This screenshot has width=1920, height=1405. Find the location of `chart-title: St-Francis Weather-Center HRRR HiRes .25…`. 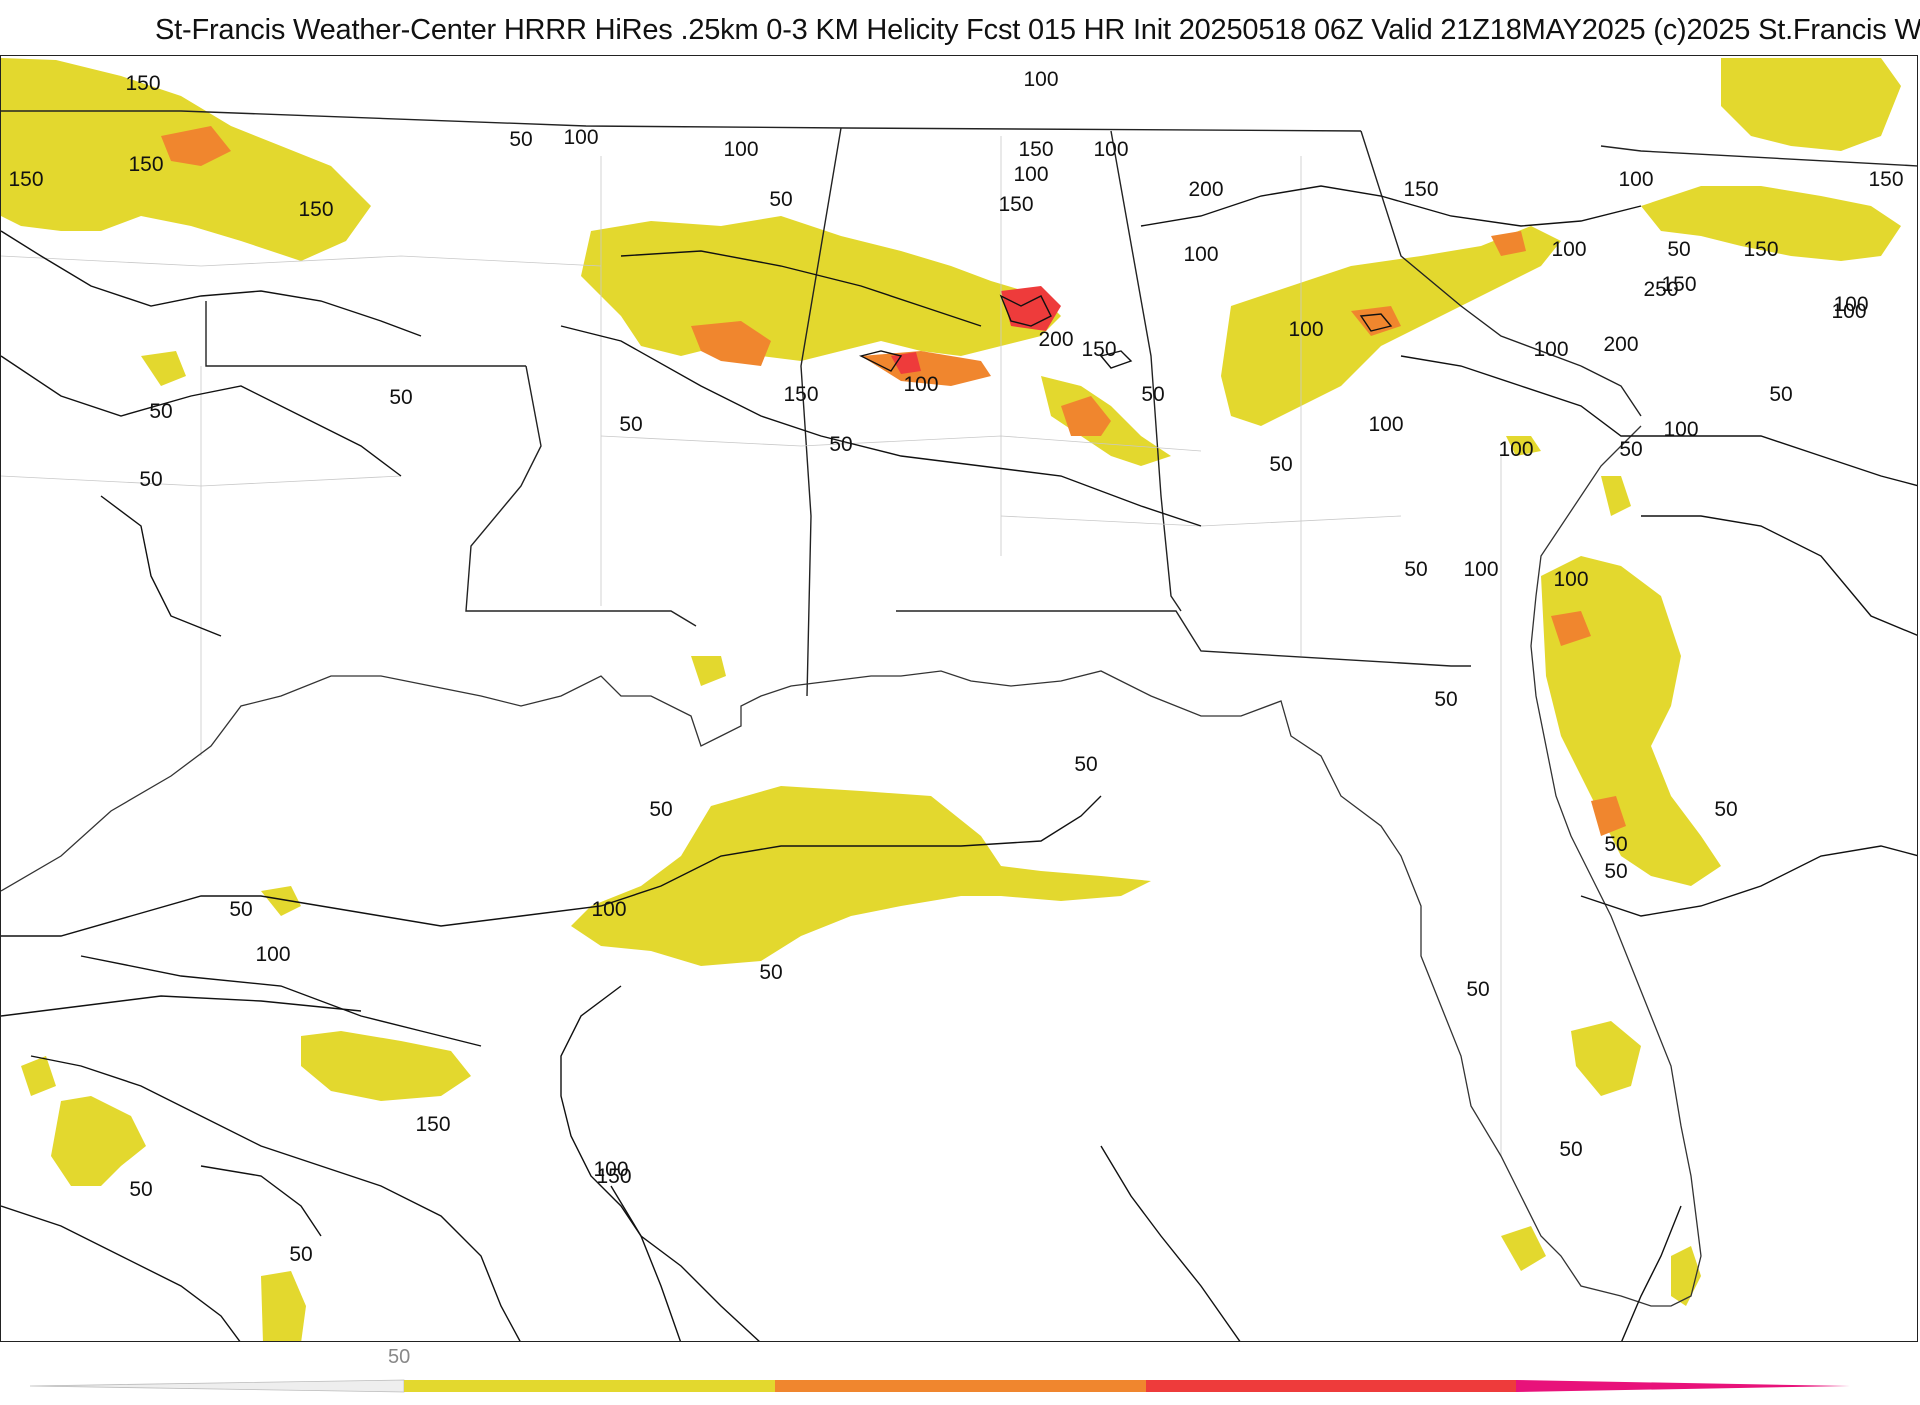

chart-title: St-Francis Weather-Center HRRR HiRes .25… is located at coordinates (1037, 30).